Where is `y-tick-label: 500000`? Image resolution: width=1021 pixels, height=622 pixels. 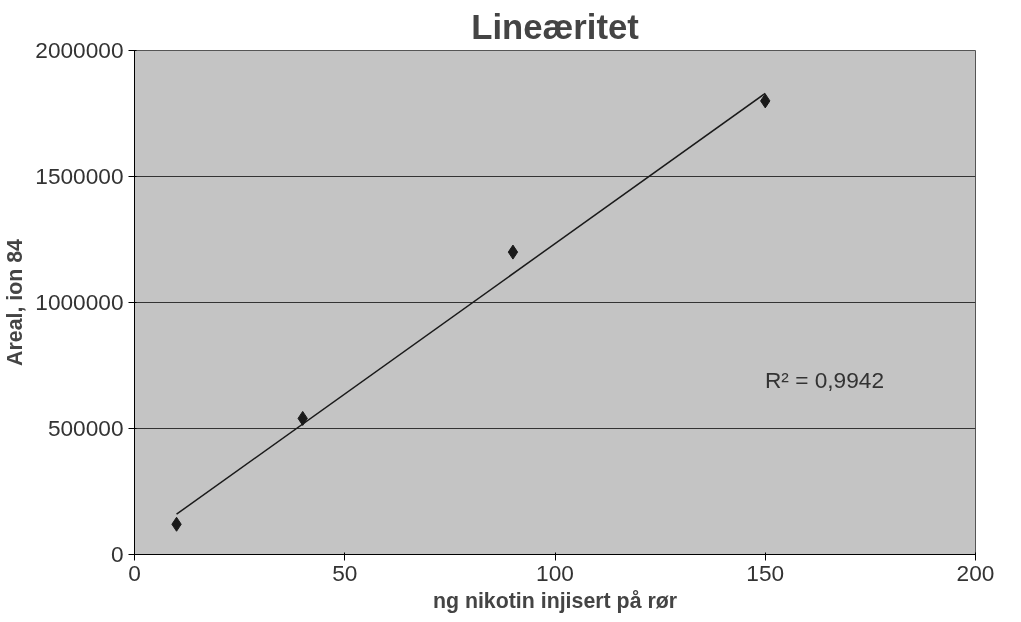
y-tick-label: 500000 is located at coordinates (85, 428).